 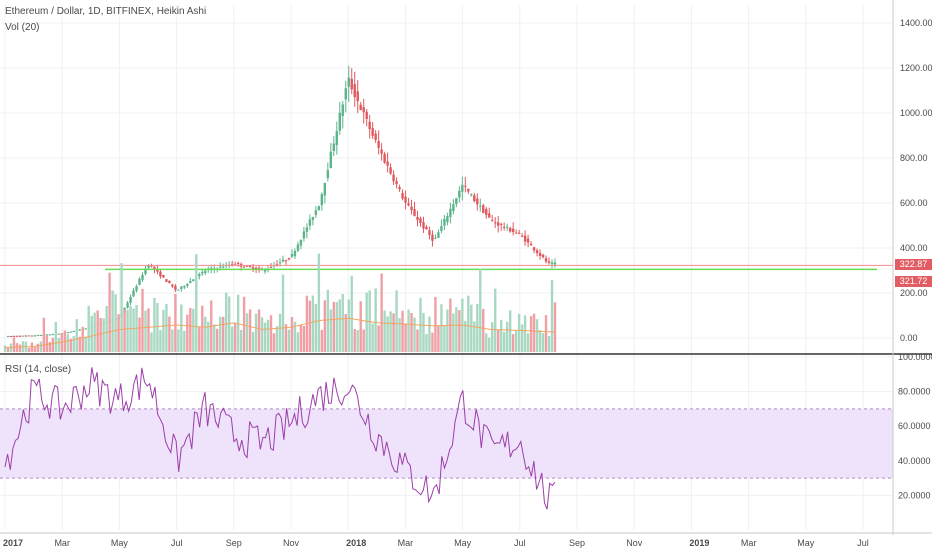 What do you see at coordinates (914, 495) in the screenshot?
I see `rsi-tick-label: 20.0000` at bounding box center [914, 495].